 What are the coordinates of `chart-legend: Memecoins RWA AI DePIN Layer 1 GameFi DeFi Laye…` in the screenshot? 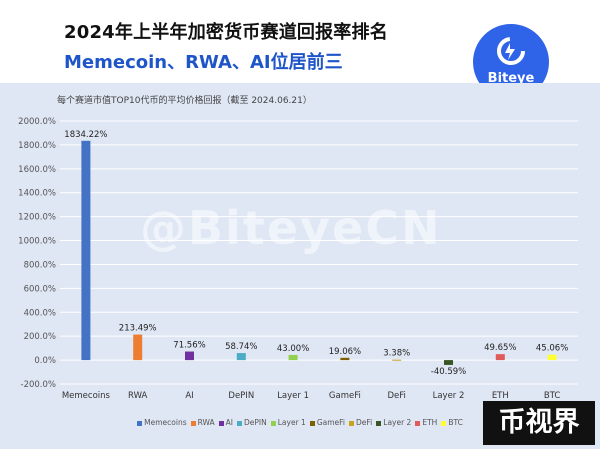 It's located at (300, 422).